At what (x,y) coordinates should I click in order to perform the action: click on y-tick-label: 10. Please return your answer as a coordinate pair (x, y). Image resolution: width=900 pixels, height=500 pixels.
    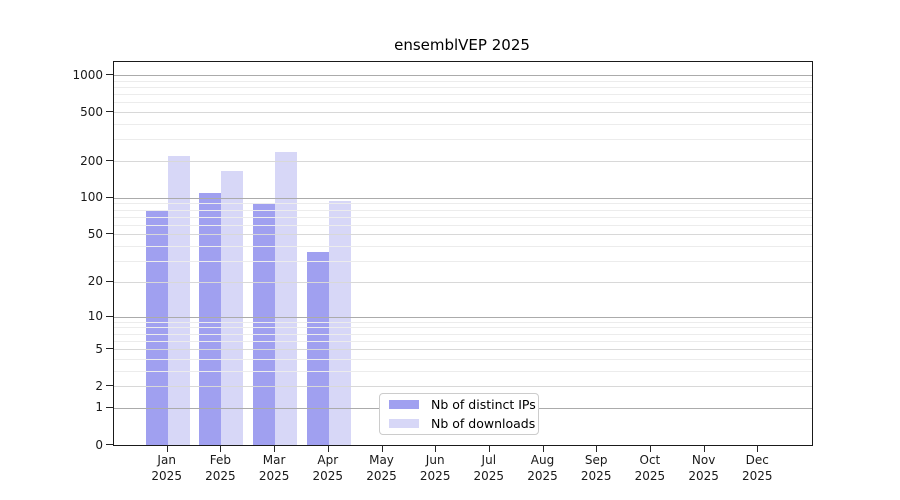
    Looking at the image, I should click on (95, 316).